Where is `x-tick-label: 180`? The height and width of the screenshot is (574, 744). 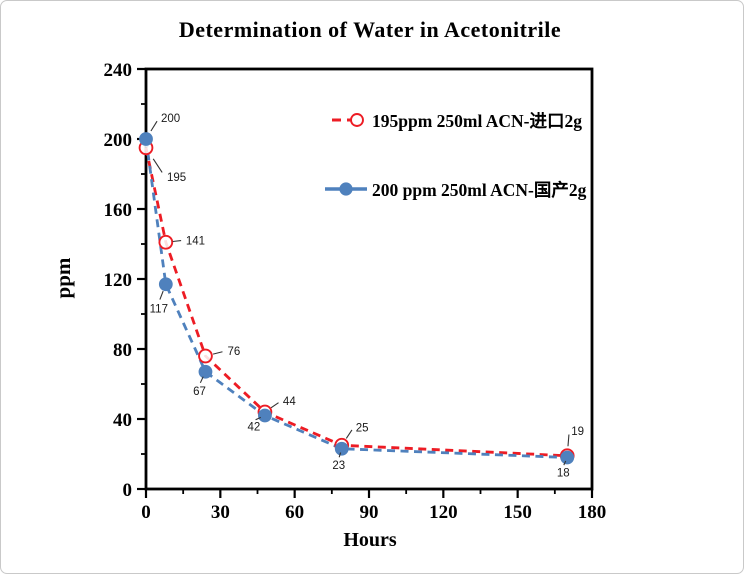
x-tick-label: 180 is located at coordinates (592, 512).